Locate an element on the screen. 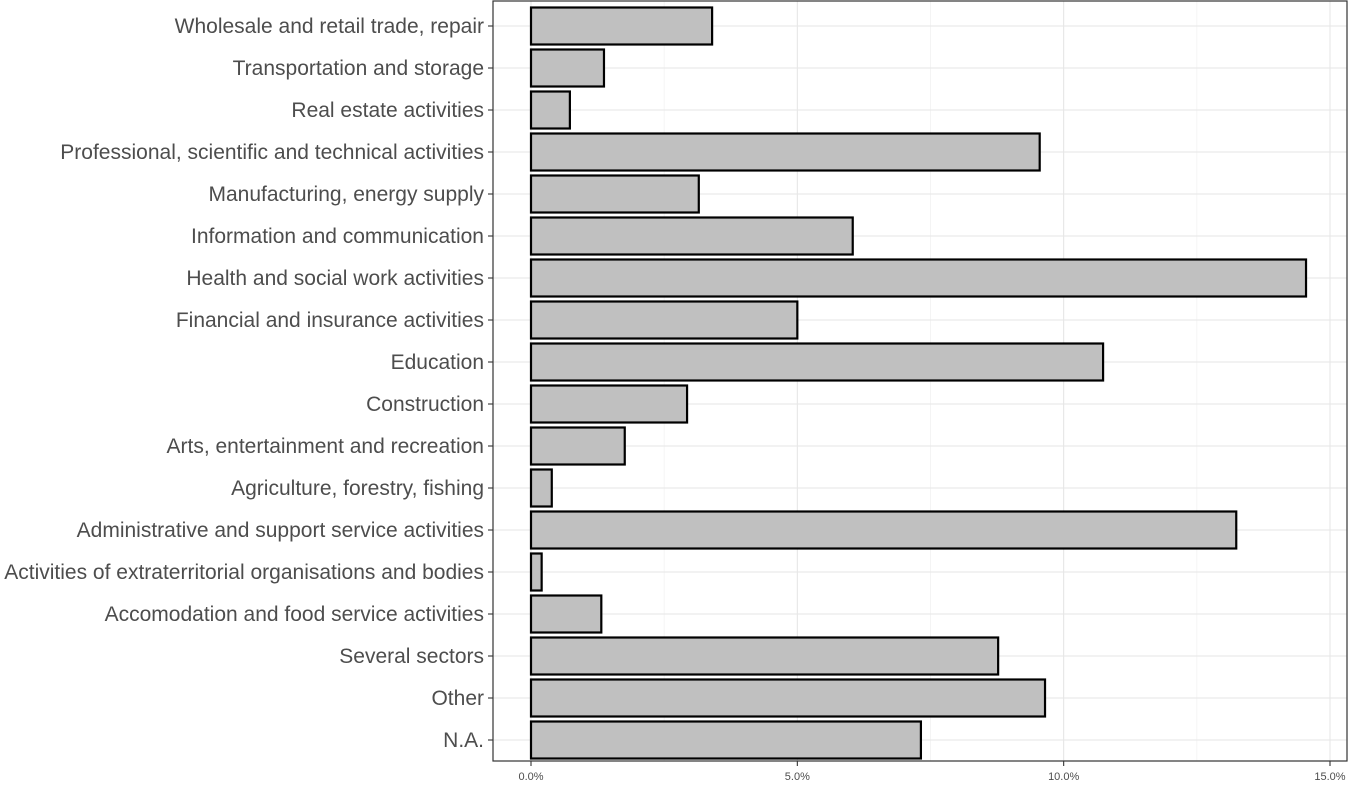 This screenshot has width=1348, height=787. y-axis-label: Construction is located at coordinates (425, 404).